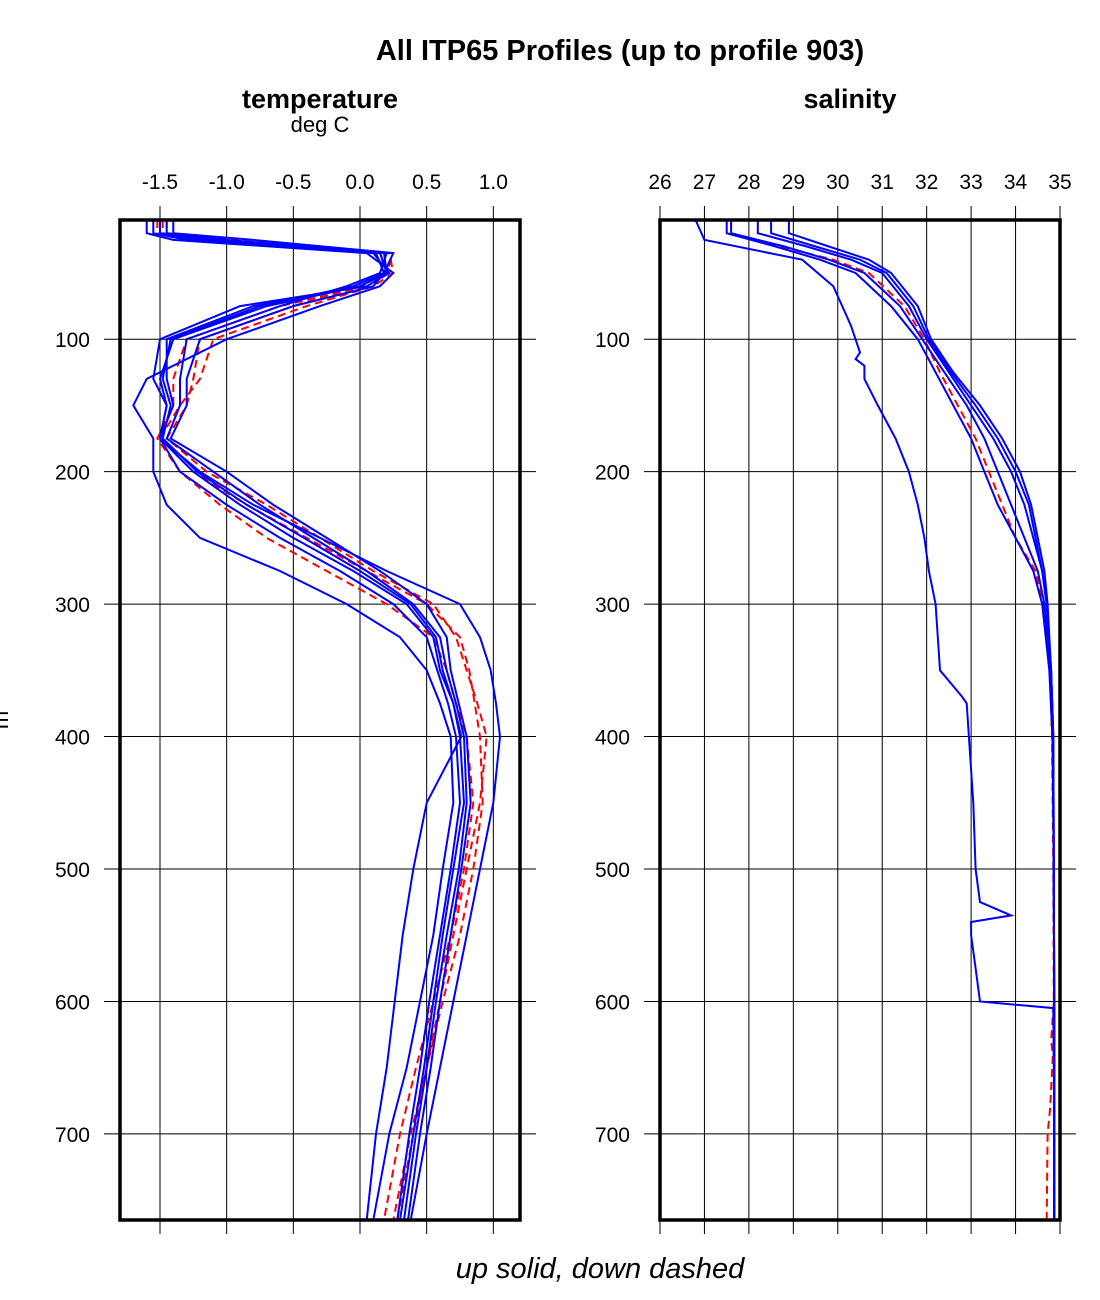  Describe the element at coordinates (293, 182) in the screenshot. I see `x-tick-label: -0.5` at that location.